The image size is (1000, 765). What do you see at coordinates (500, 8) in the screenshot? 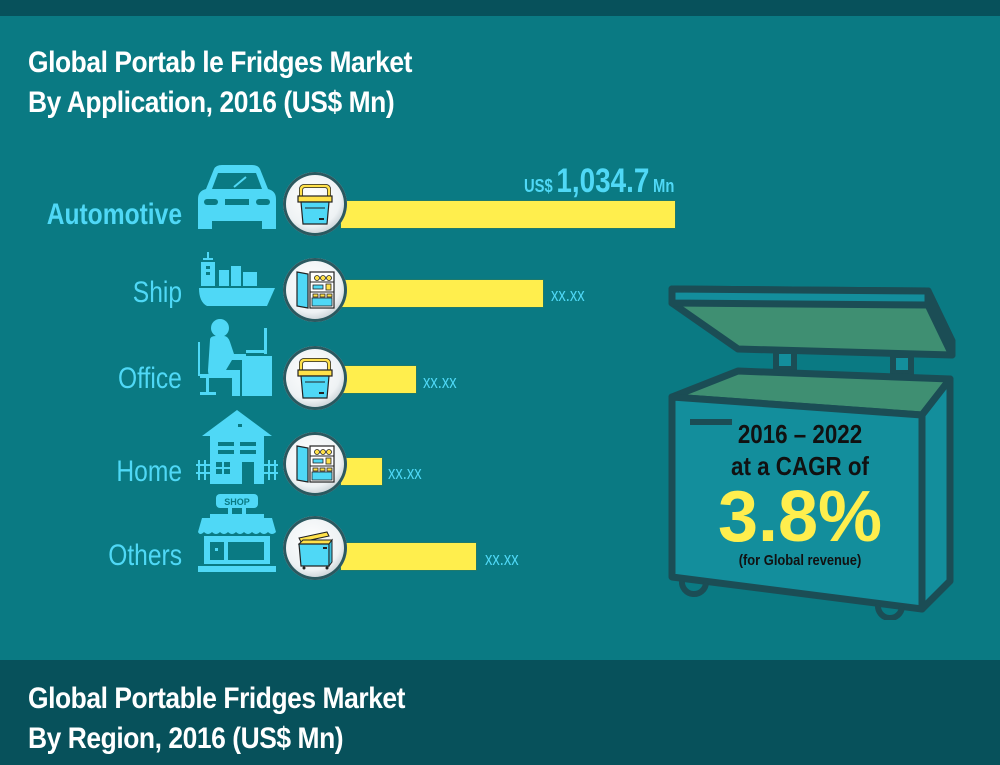
I see `top-band` at bounding box center [500, 8].